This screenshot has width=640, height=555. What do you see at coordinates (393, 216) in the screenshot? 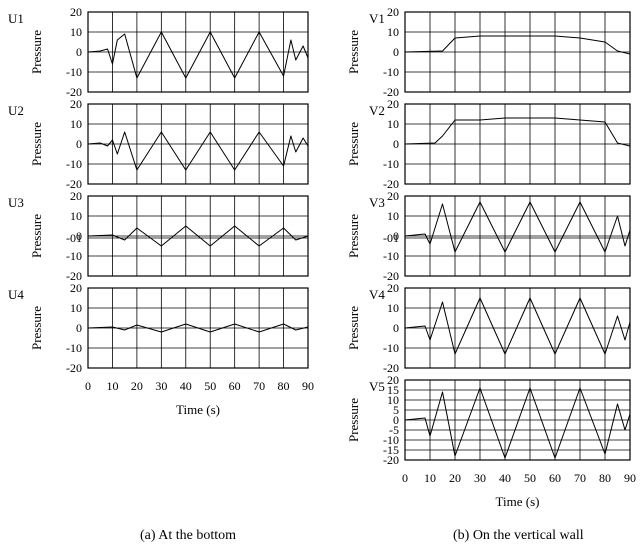
I see `panel-v3-ytick-1: 10` at bounding box center [393, 216].